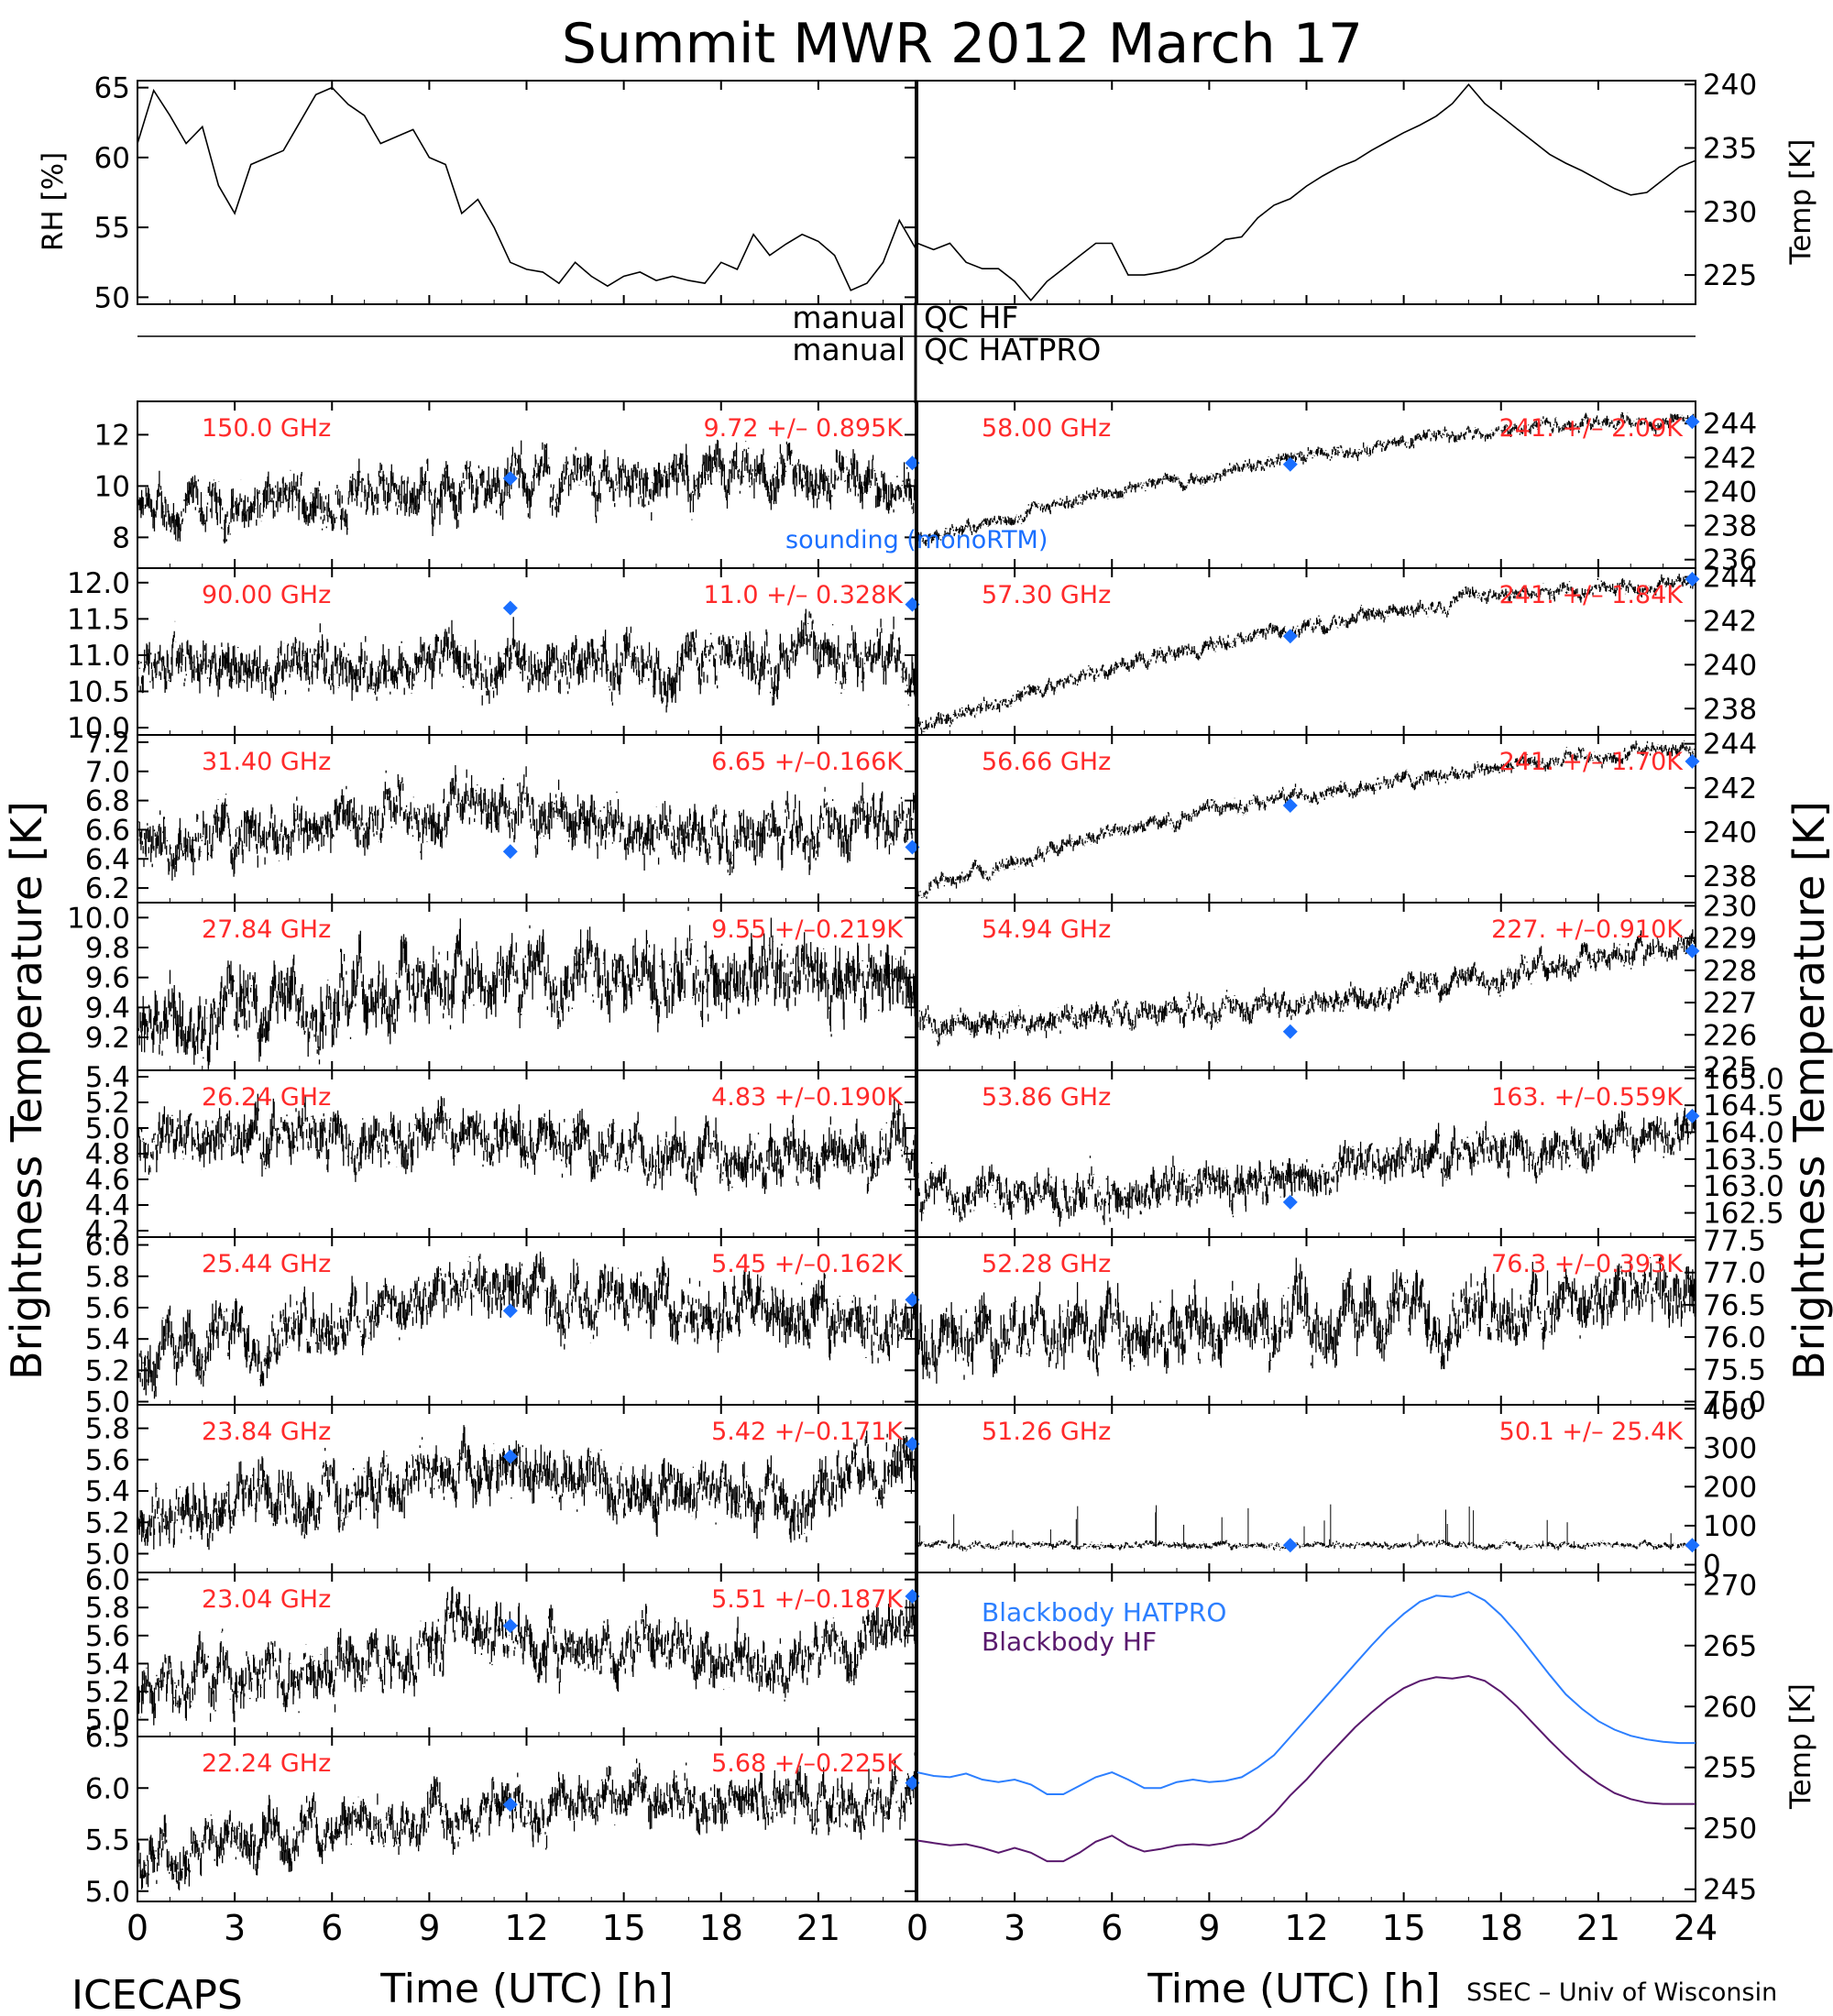 The image size is (1833, 2016). Describe the element at coordinates (107, 1128) in the screenshot. I see `y-tick-label: 5.0` at that location.